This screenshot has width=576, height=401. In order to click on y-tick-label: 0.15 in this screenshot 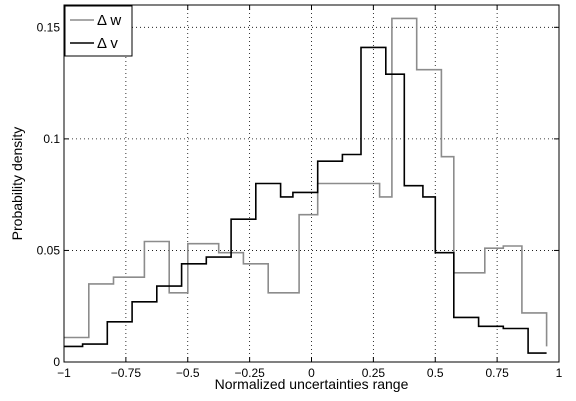, I will do `click(49, 27)`.